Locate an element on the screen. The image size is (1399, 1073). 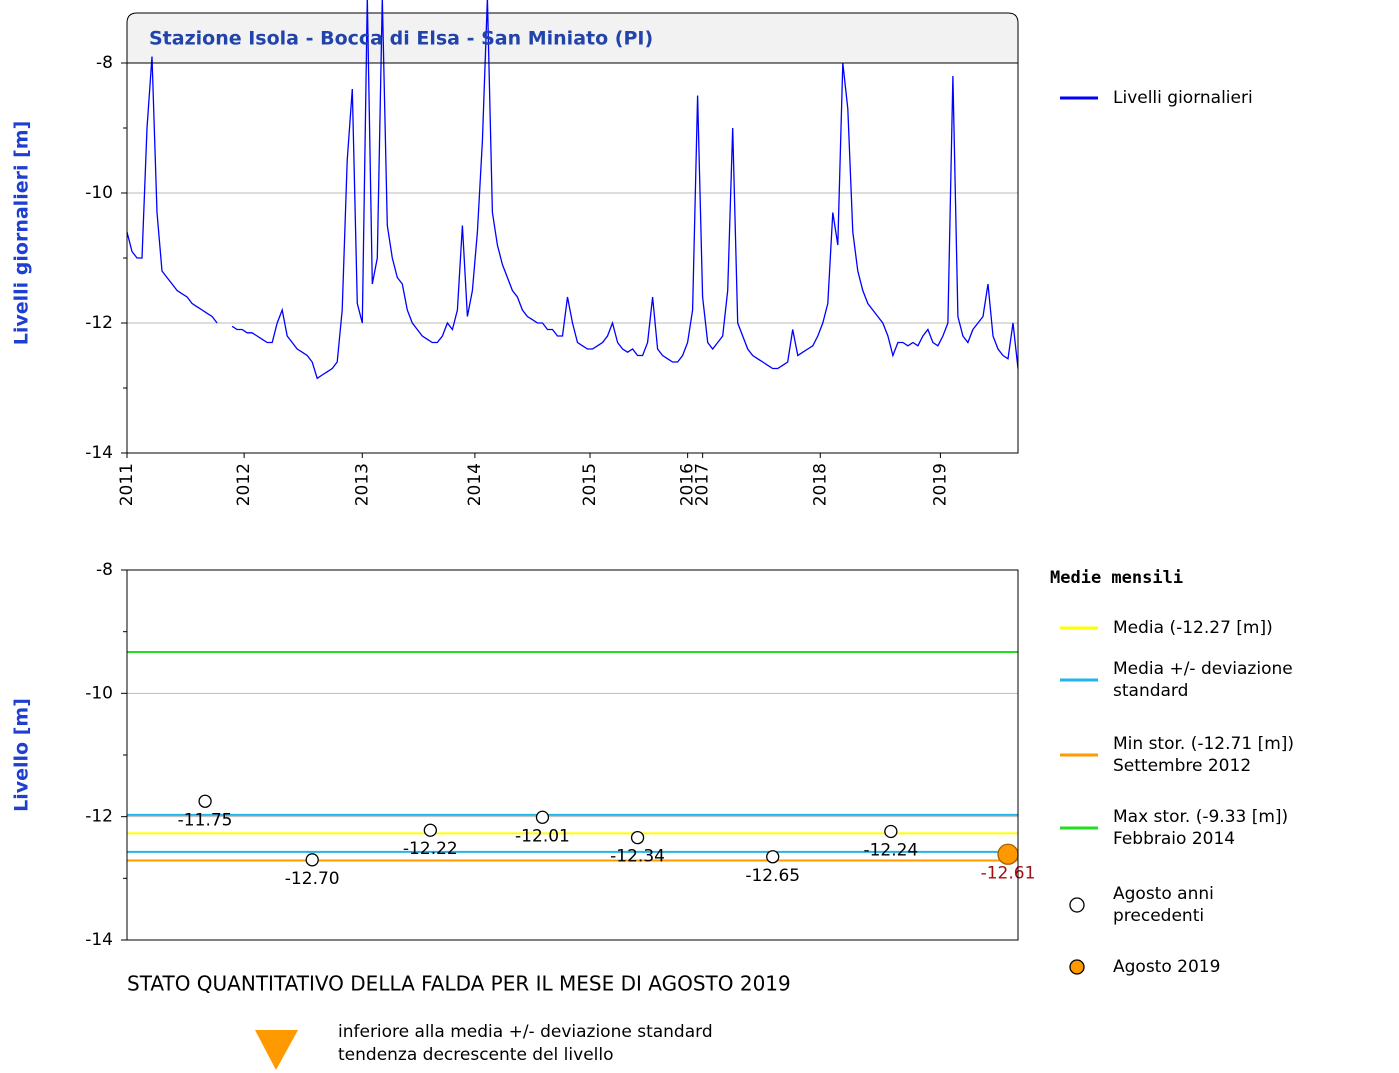
title-box is located at coordinates (572, 38).